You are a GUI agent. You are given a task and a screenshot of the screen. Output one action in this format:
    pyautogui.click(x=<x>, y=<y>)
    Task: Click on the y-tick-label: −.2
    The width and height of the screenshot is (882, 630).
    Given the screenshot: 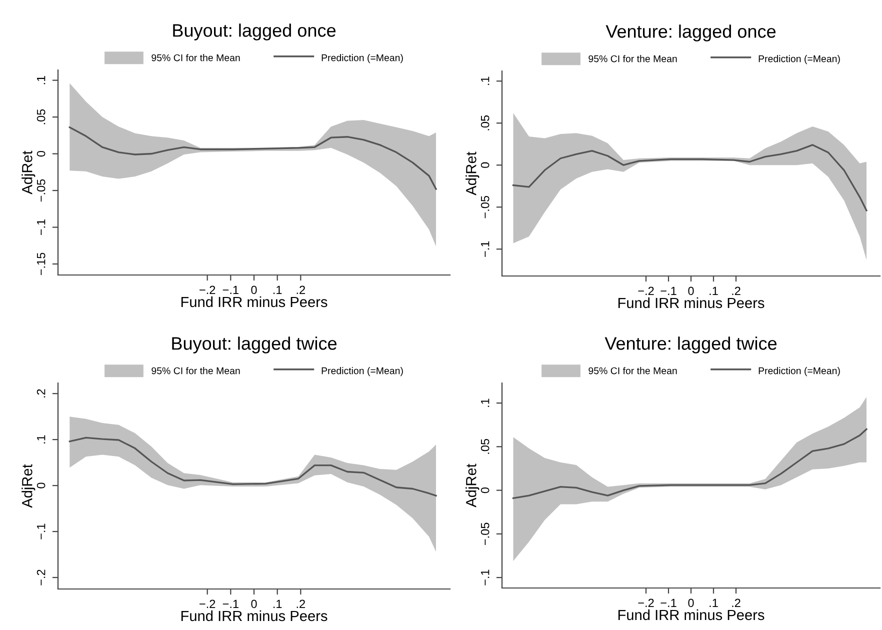 What is the action you would take?
    pyautogui.click(x=41, y=578)
    